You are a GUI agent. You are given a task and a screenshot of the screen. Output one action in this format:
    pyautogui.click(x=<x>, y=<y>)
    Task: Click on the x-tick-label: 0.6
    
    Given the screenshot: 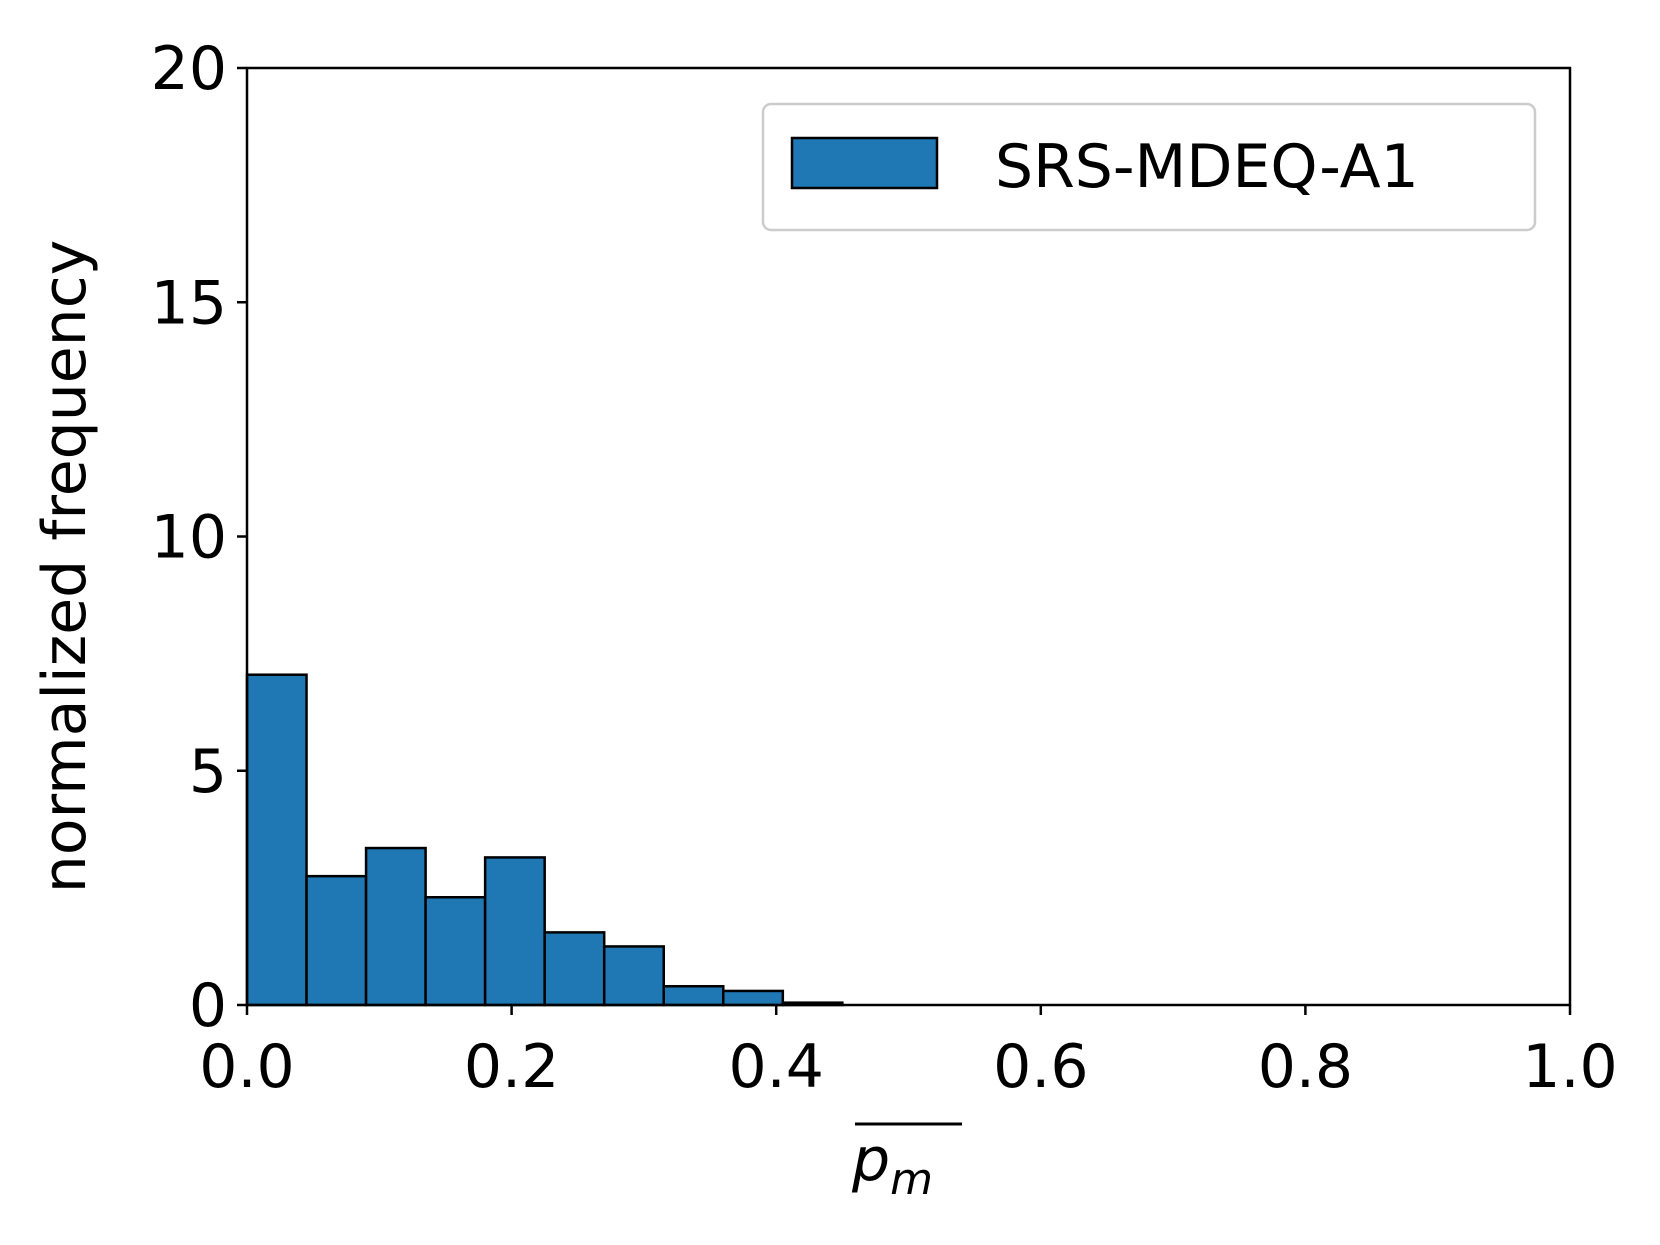 What is the action you would take?
    pyautogui.click(x=1040, y=1067)
    